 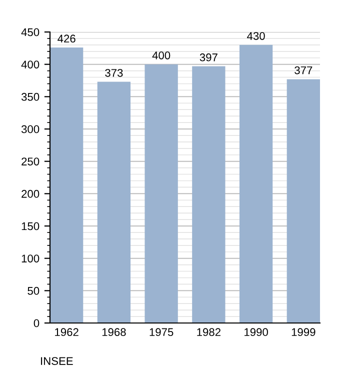 I want to click on y-tick-label: 0, so click(x=37, y=323).